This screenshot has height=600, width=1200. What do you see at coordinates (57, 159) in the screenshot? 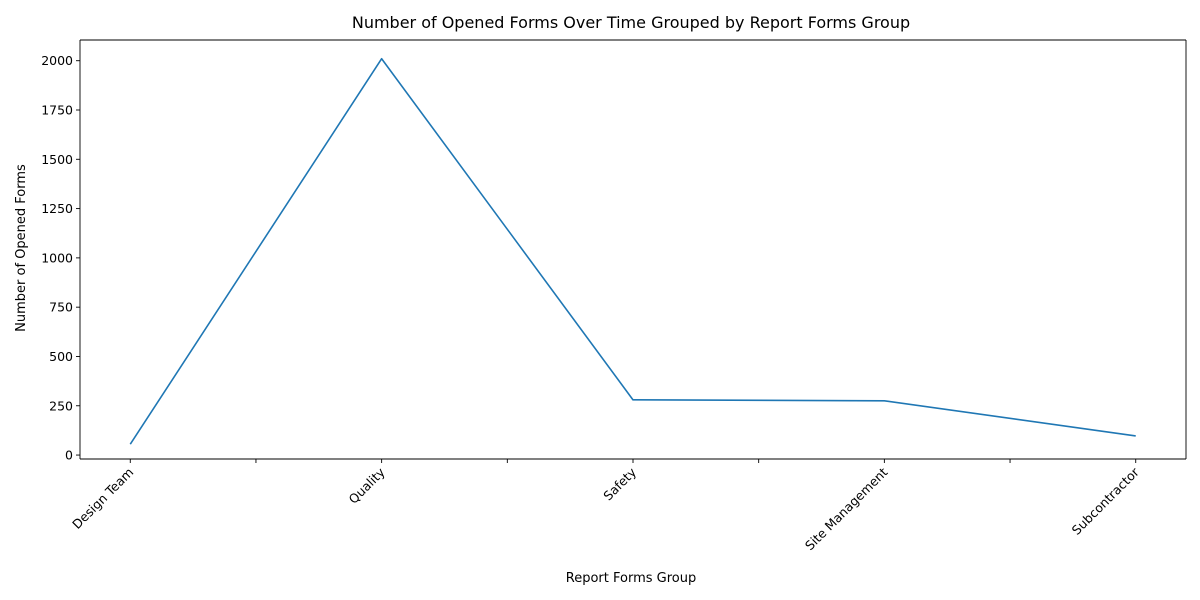
I see `y-tick-label: 1500` at bounding box center [57, 159].